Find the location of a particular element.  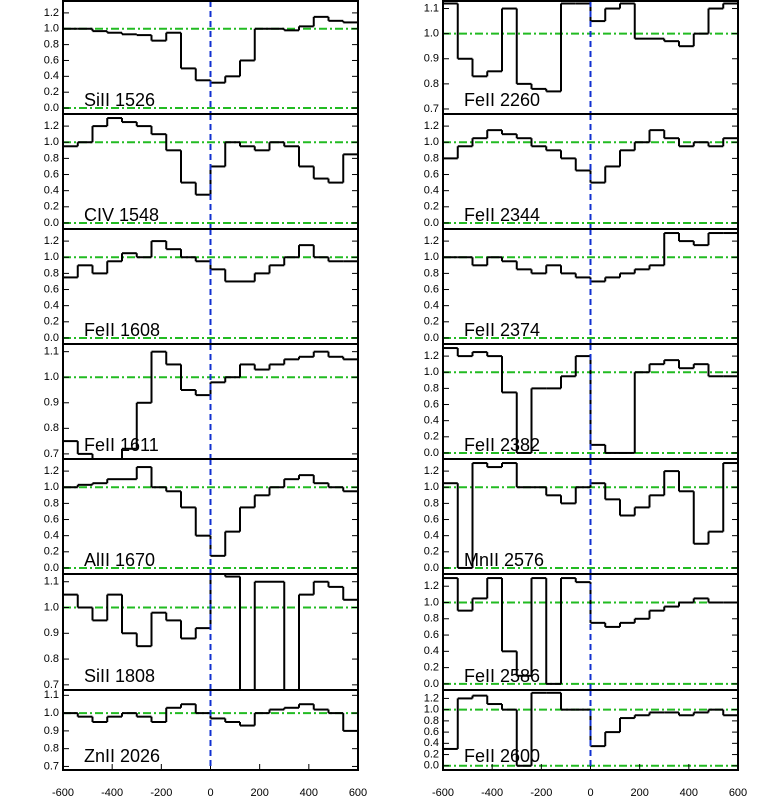

panel-label: FeII 1611 is located at coordinates (121, 445).